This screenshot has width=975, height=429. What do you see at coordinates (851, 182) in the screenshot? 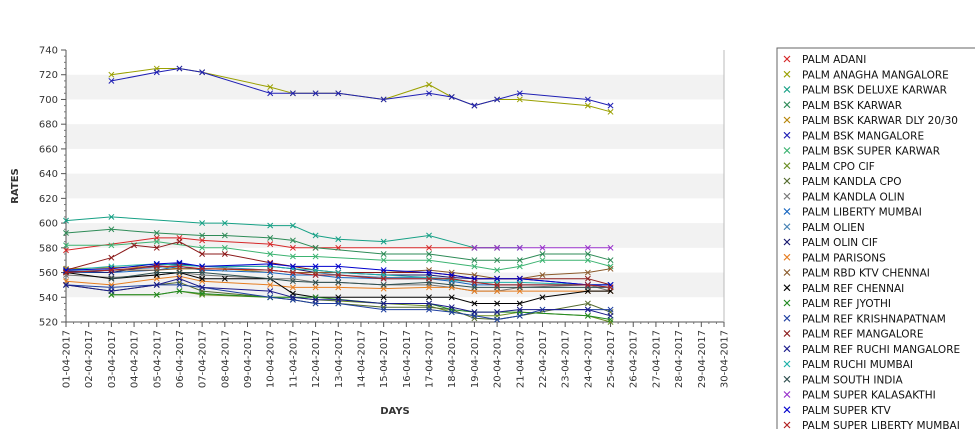
I see `legend-label: PALM KANDLA CPO` at bounding box center [851, 182].